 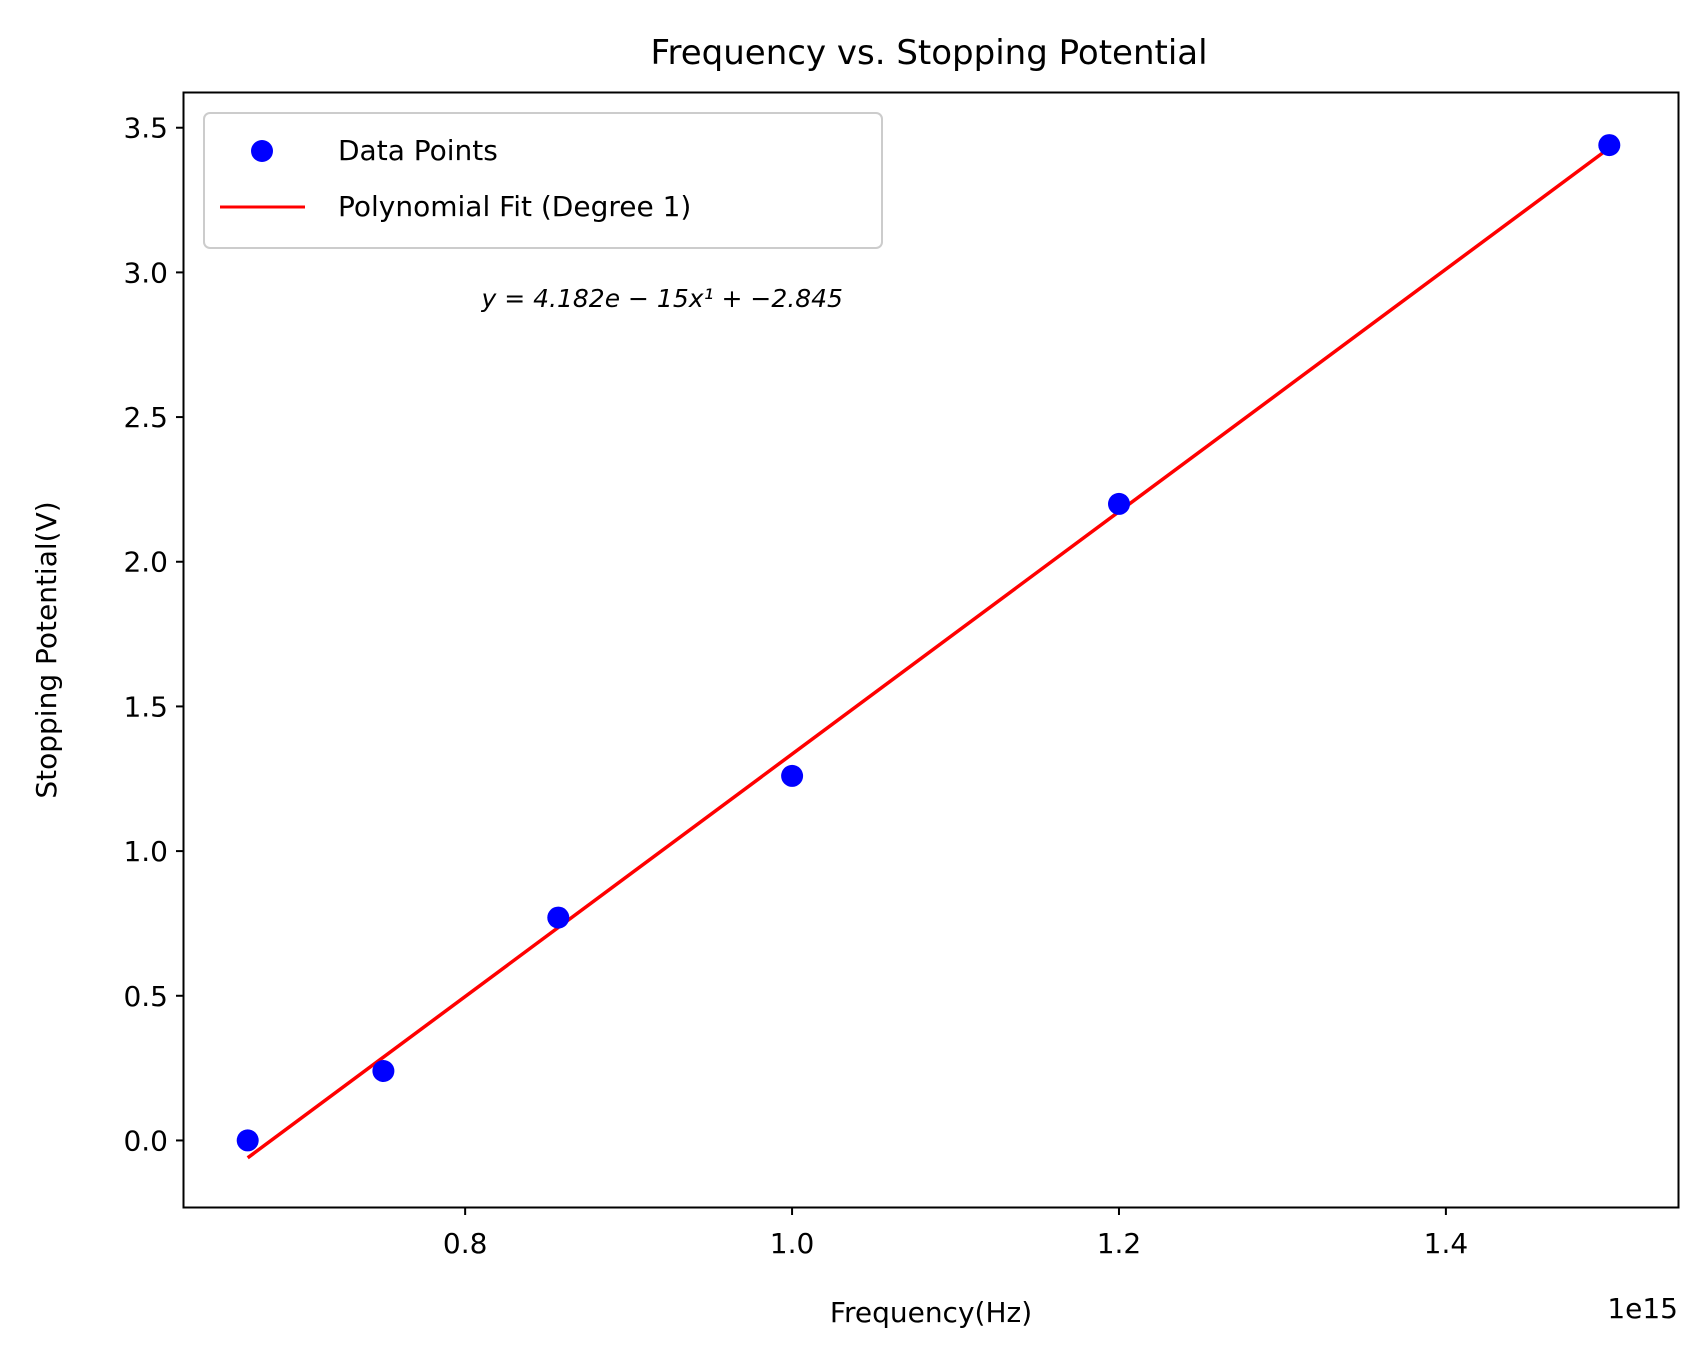 What do you see at coordinates (262, 151) in the screenshot?
I see `legend-marker-data-points` at bounding box center [262, 151].